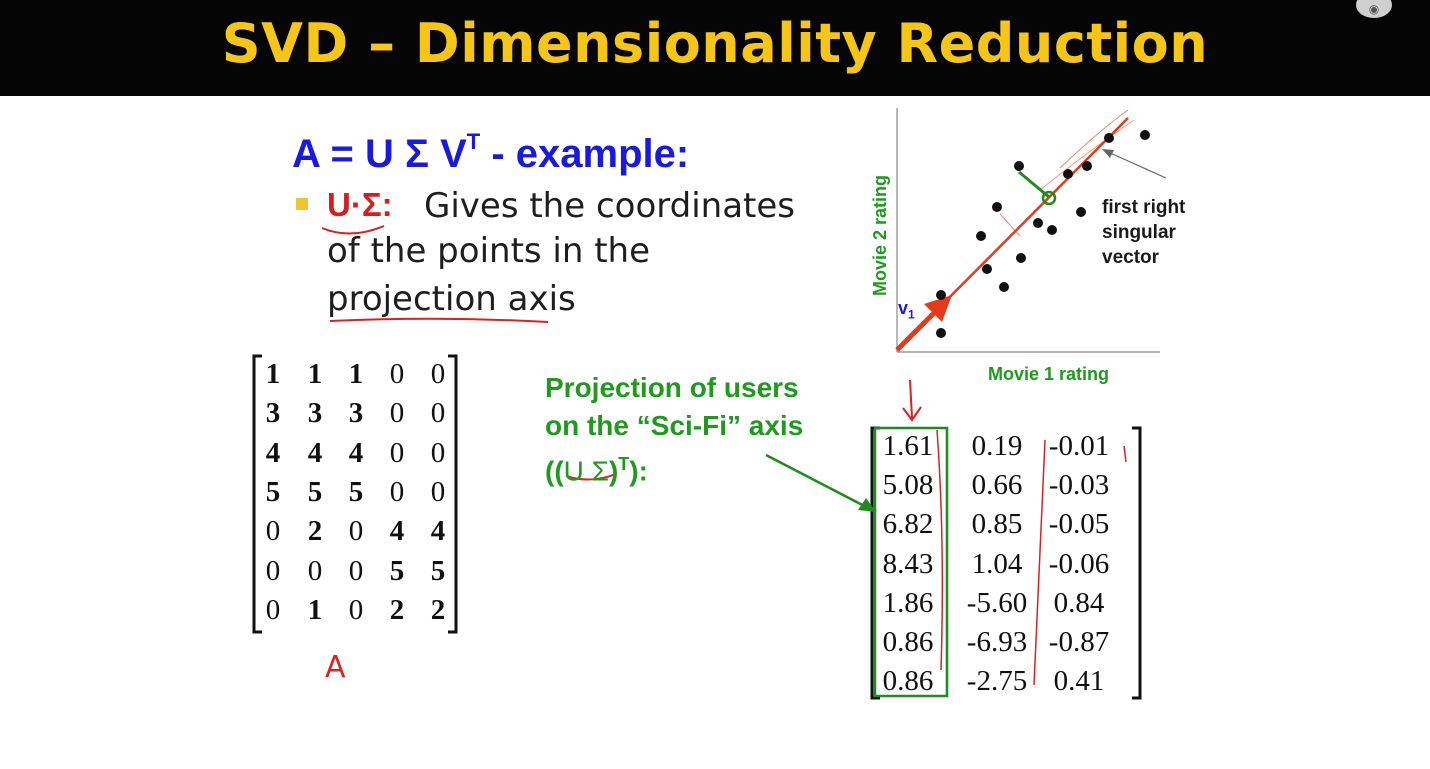 The height and width of the screenshot is (769, 1430). I want to click on bullet-square-icon, so click(302, 204).